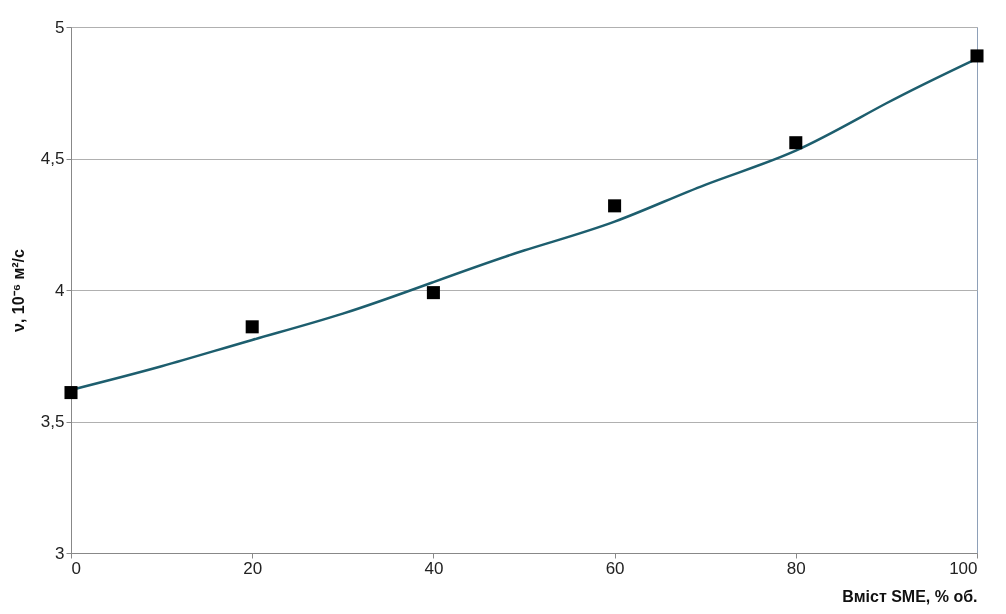  Describe the element at coordinates (60, 553) in the screenshot. I see `y-tick-label: 3` at that location.